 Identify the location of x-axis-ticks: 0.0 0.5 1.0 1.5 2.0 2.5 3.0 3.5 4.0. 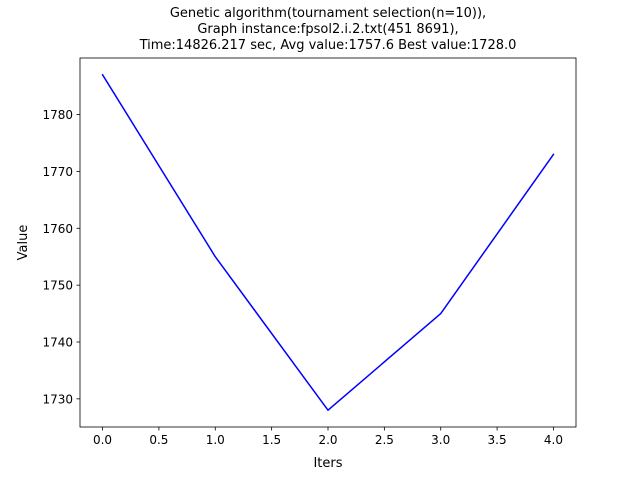
(328, 437).